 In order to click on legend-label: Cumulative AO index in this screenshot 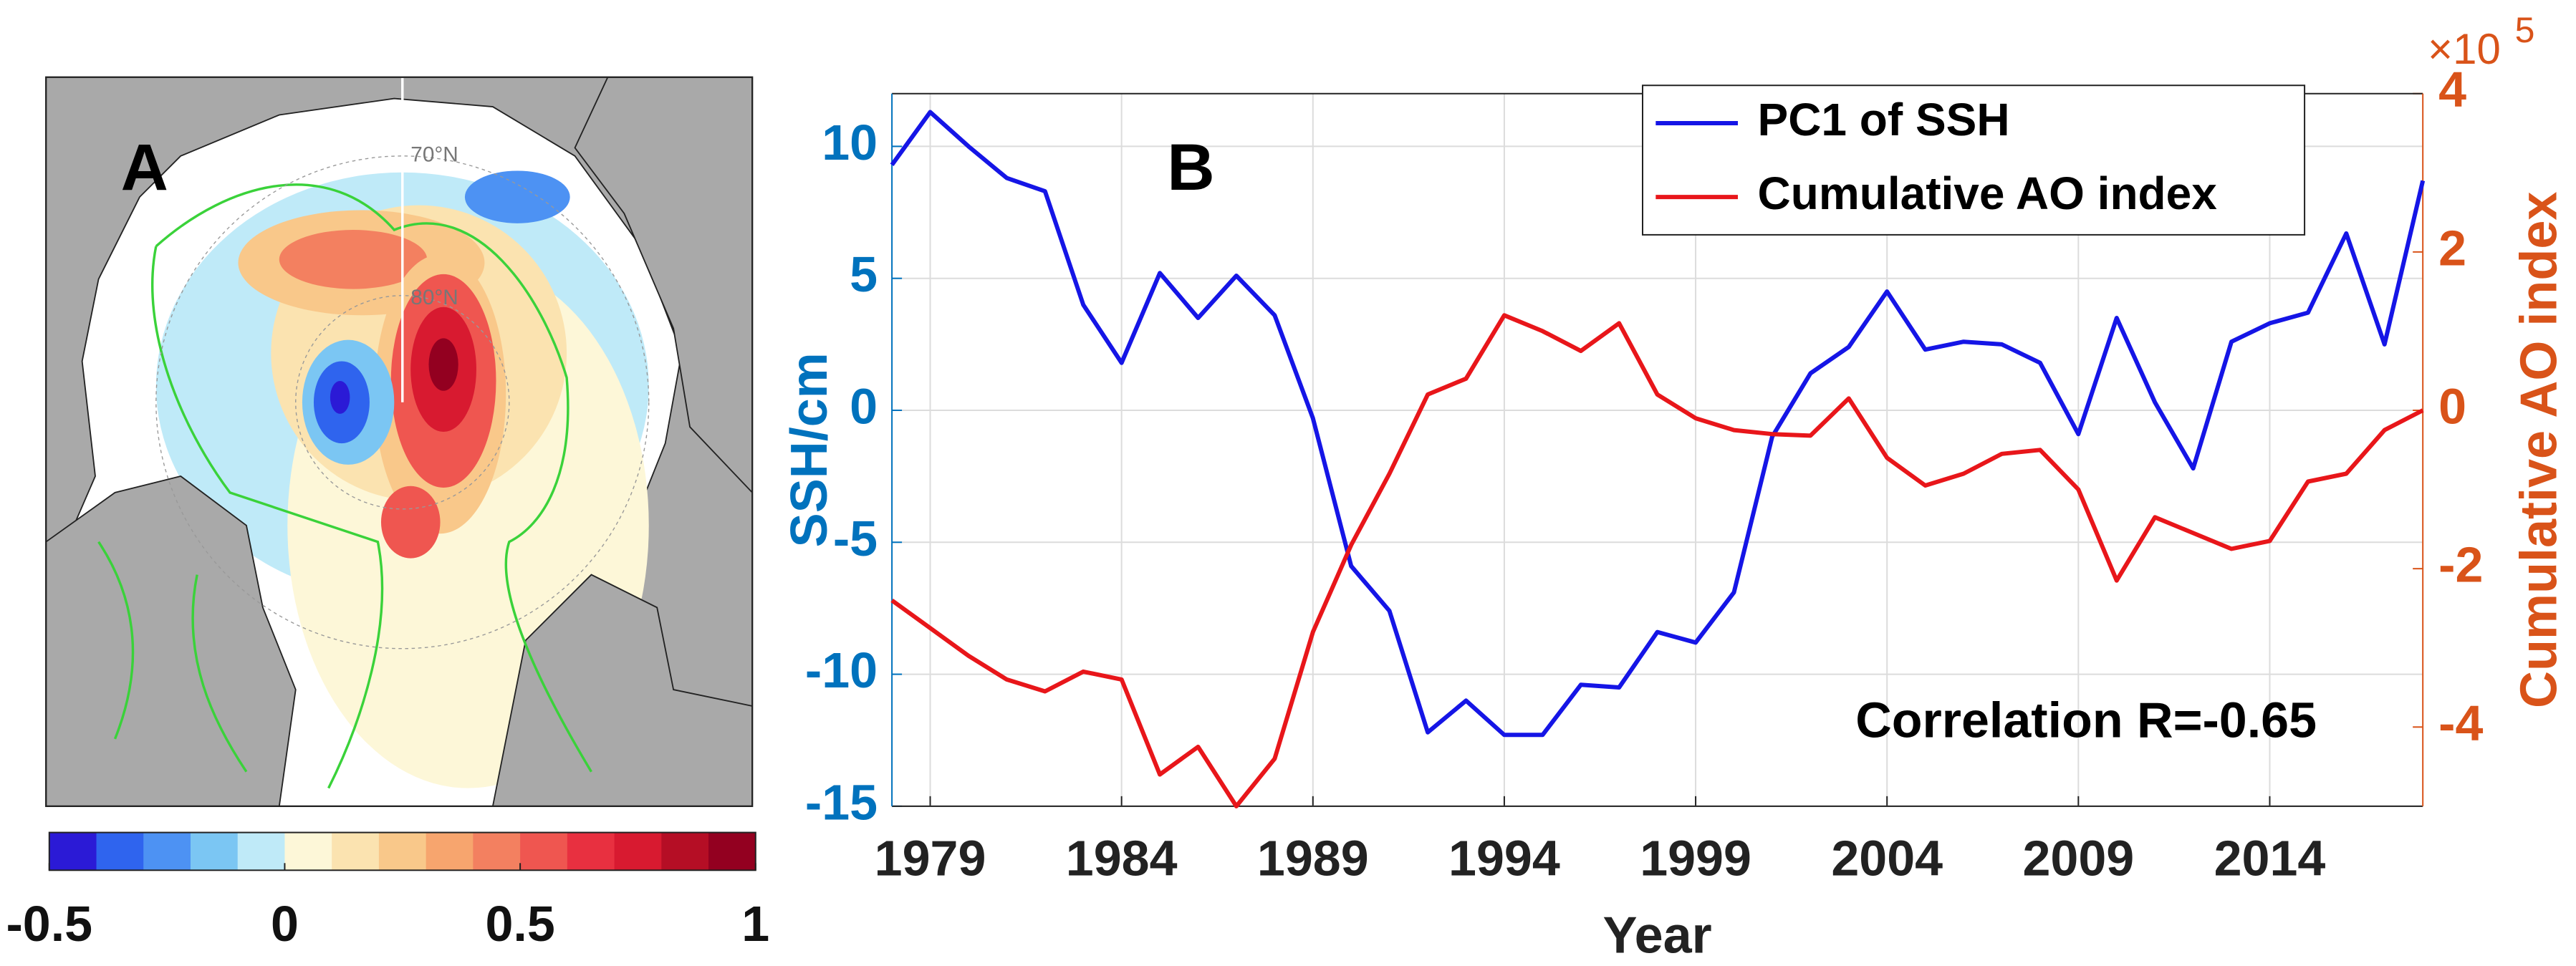, I will do `click(1988, 193)`.